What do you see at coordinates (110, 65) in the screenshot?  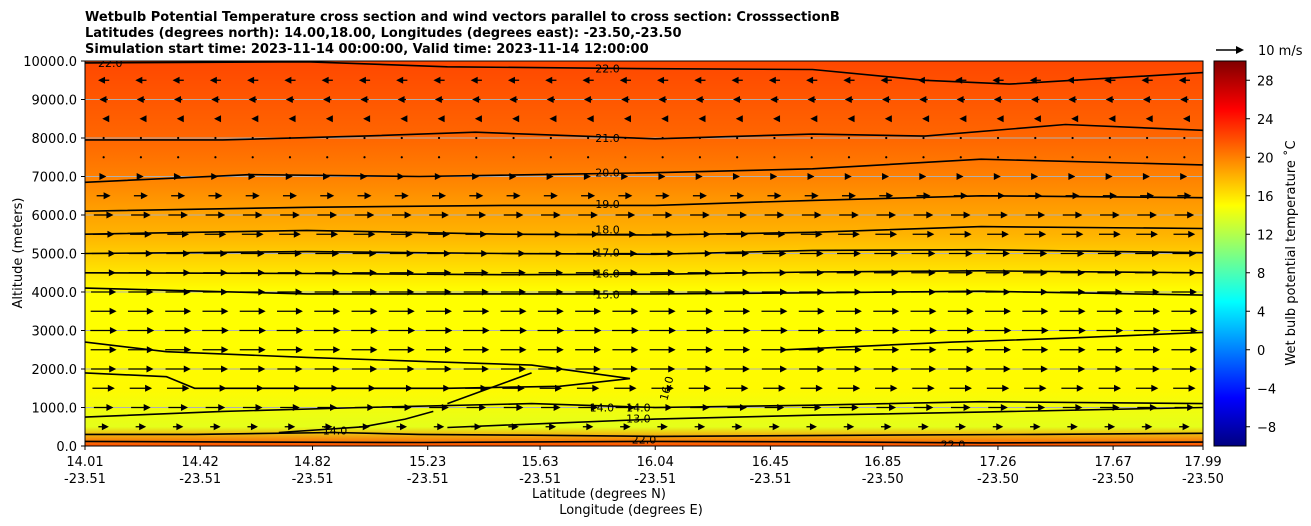 I see `contour-label: 22.0` at bounding box center [110, 65].